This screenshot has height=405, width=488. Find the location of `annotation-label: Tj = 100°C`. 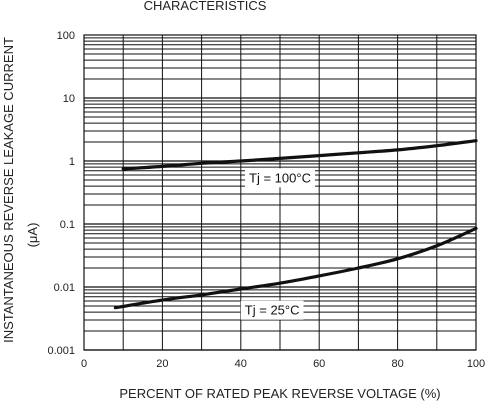

annotation-label: Tj = 100°C is located at coordinates (280, 177).